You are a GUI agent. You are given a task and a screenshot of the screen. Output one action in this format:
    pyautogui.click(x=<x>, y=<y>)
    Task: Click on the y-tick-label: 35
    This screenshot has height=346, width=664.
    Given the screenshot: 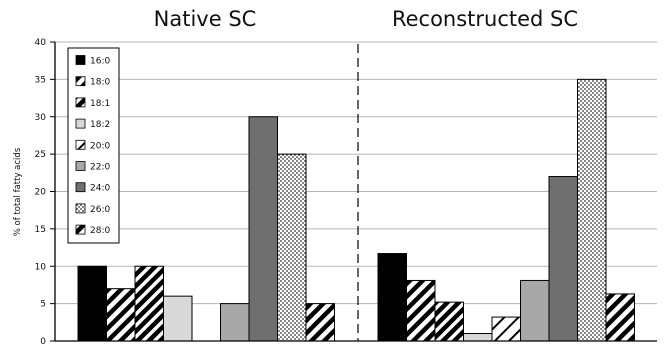 What is the action you would take?
    pyautogui.click(x=40, y=80)
    